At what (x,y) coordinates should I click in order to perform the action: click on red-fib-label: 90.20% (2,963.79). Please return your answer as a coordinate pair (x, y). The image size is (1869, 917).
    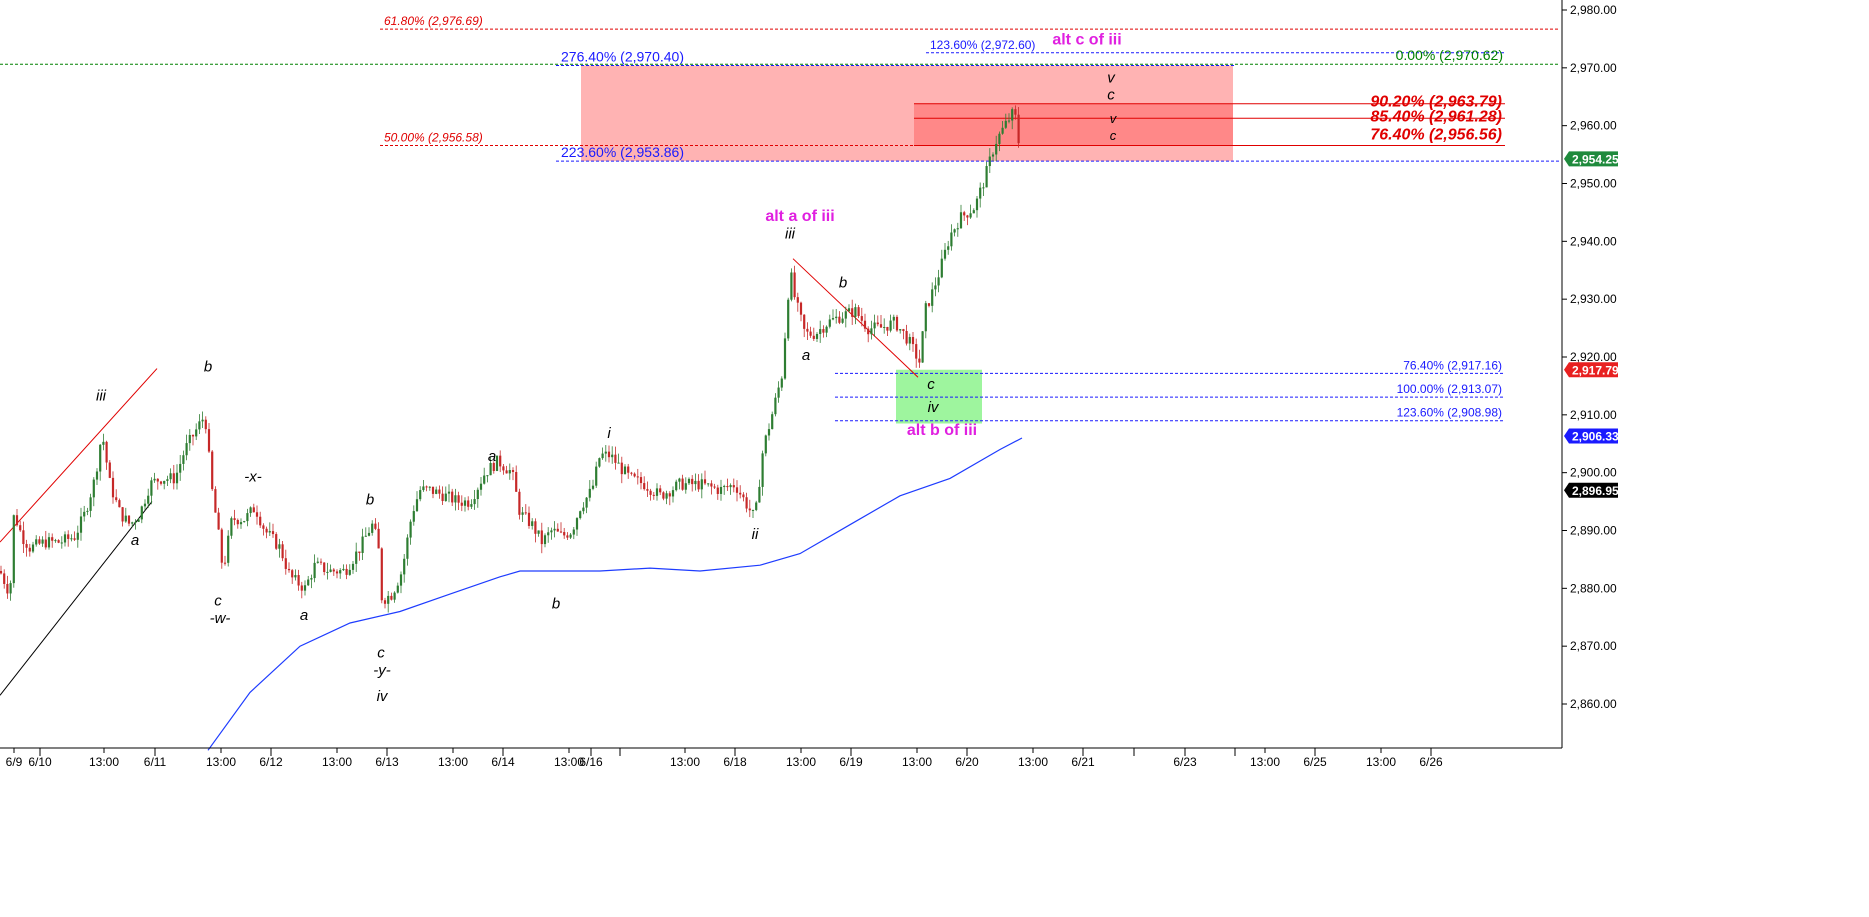
    Looking at the image, I should click on (1436, 102).